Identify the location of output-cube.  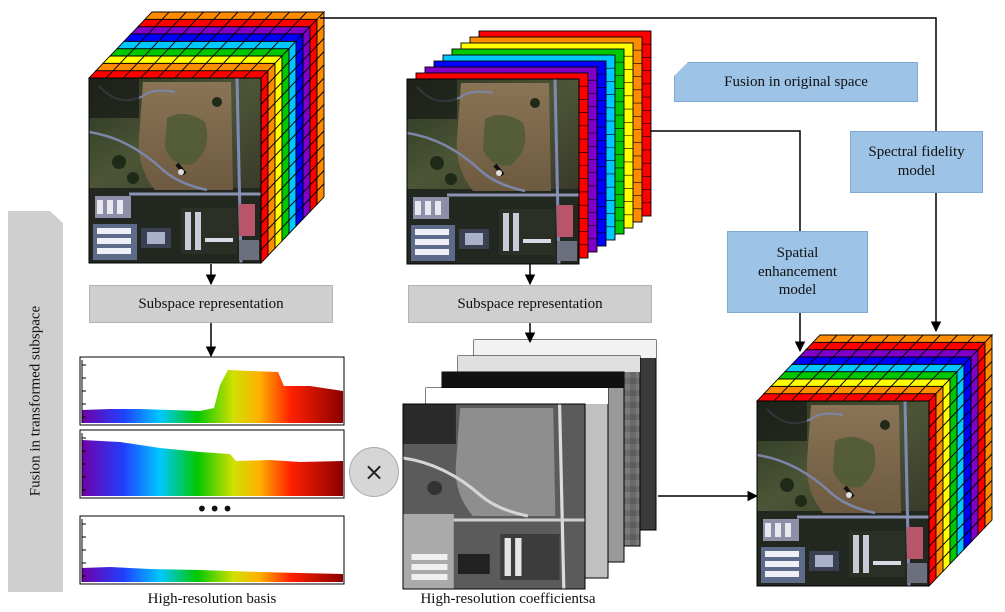
(874, 460).